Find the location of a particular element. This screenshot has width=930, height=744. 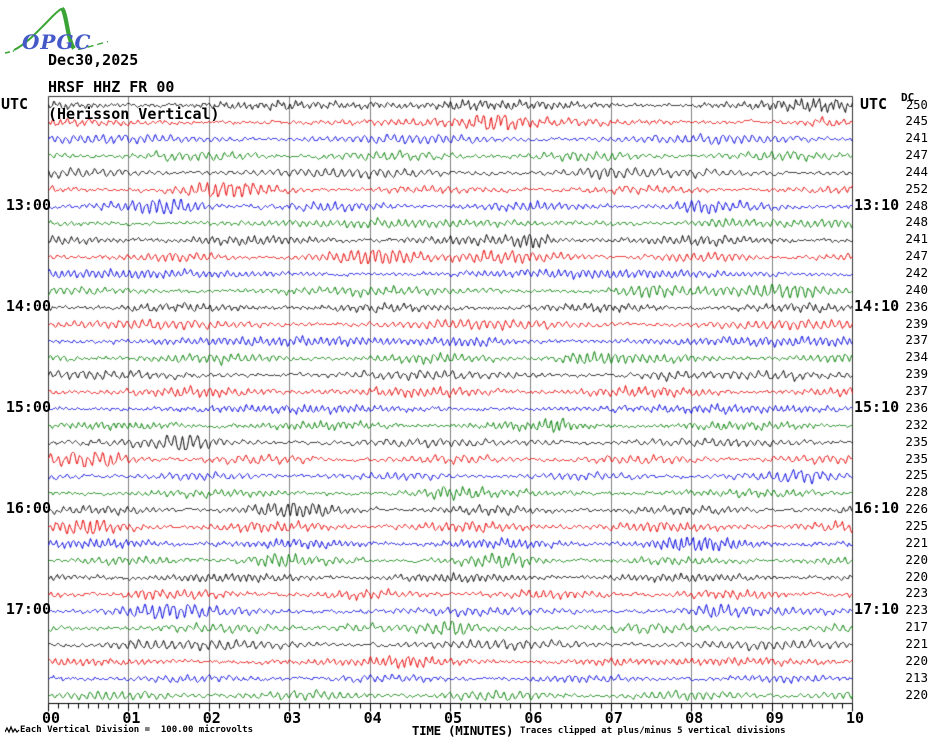

right-hour-label: 14:10 is located at coordinates (877, 305).